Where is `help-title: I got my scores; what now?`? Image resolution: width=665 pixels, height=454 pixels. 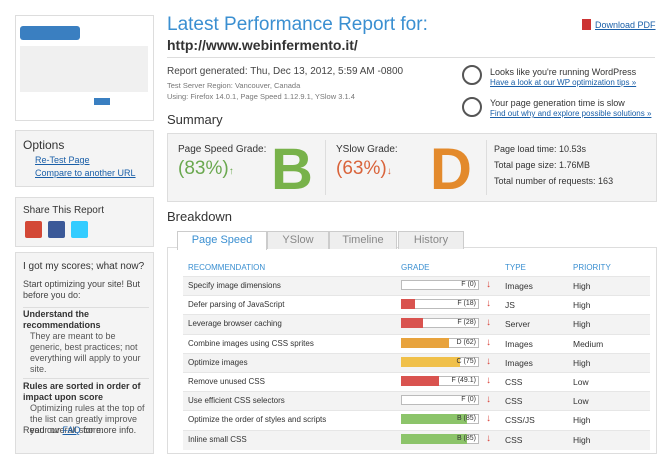
help-title: I got my scores; what now? is located at coordinates (84, 266).